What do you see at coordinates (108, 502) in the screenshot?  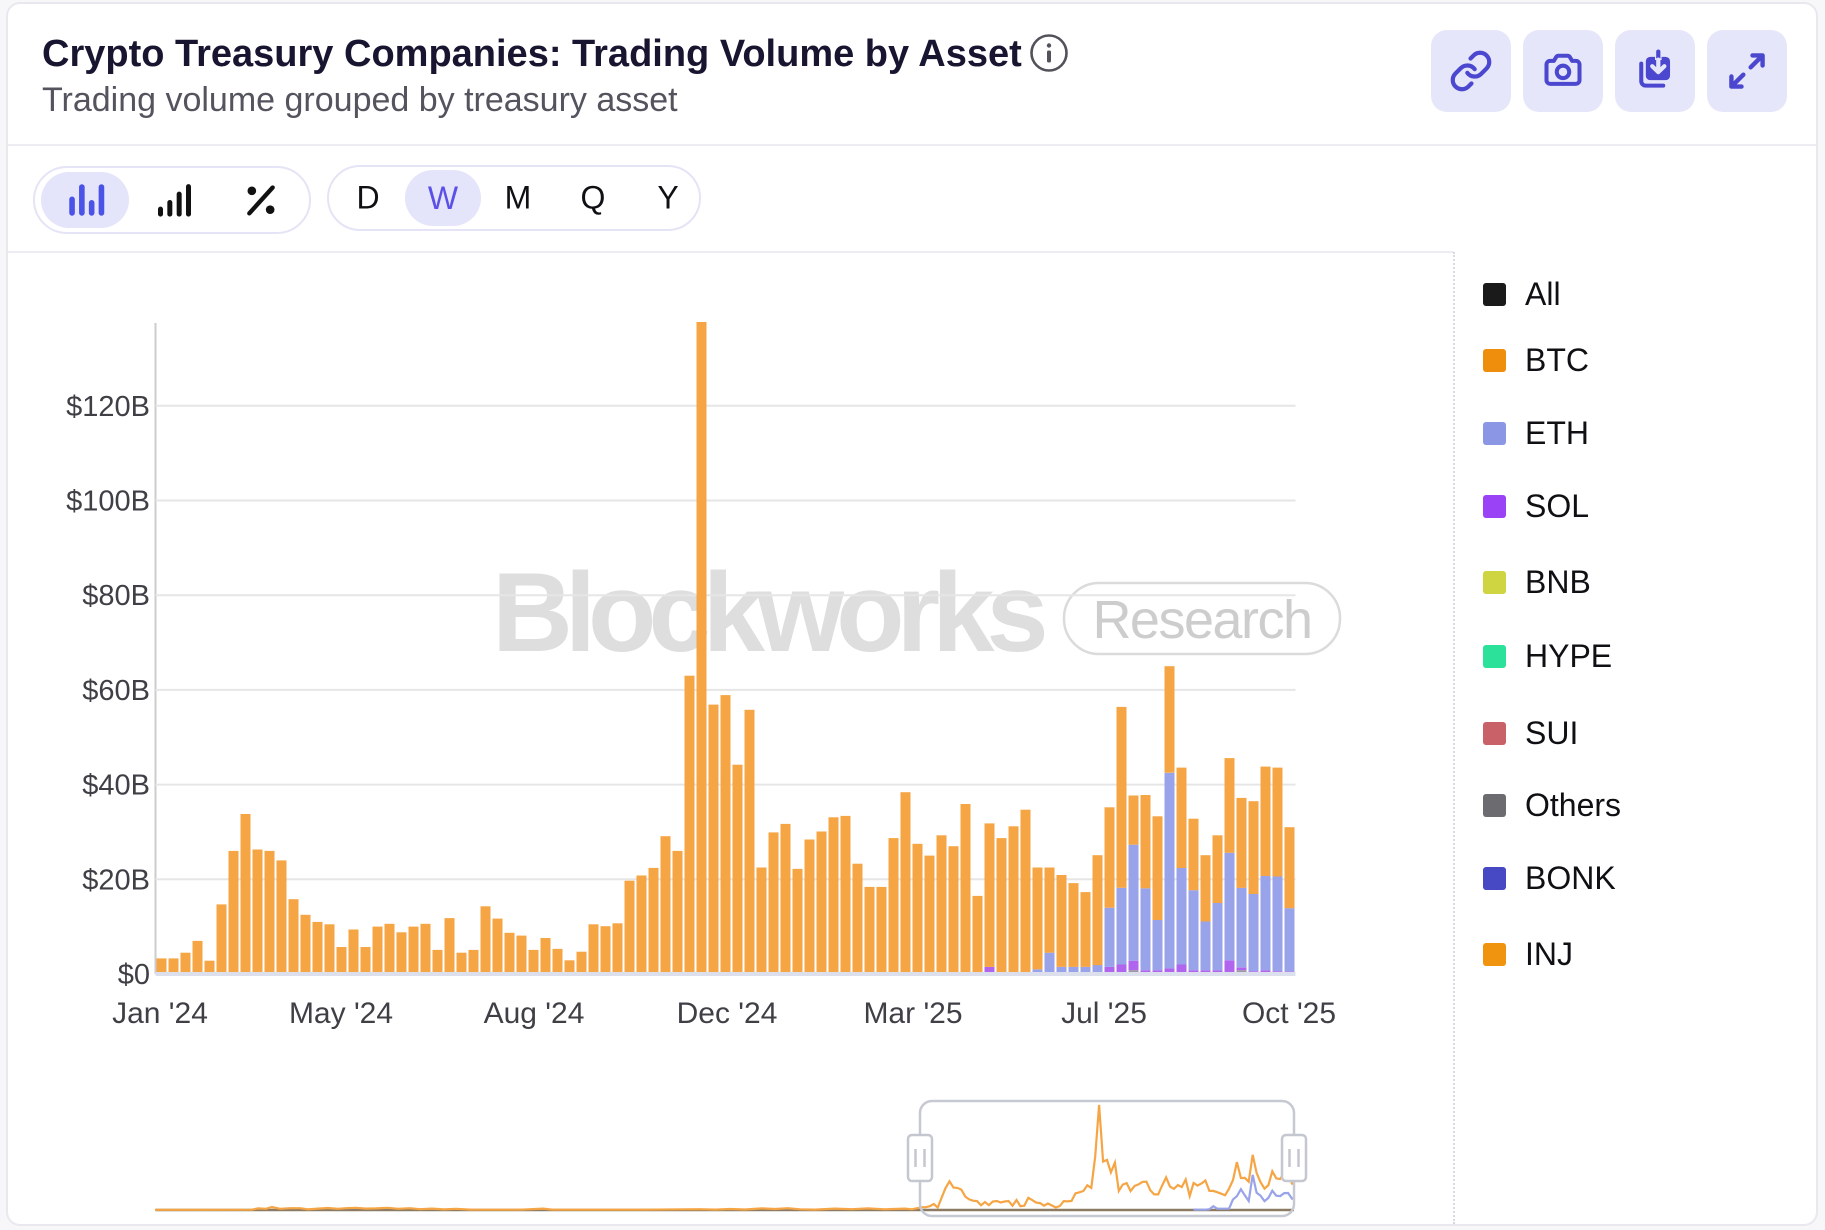 I see `svg-text: $100B` at bounding box center [108, 502].